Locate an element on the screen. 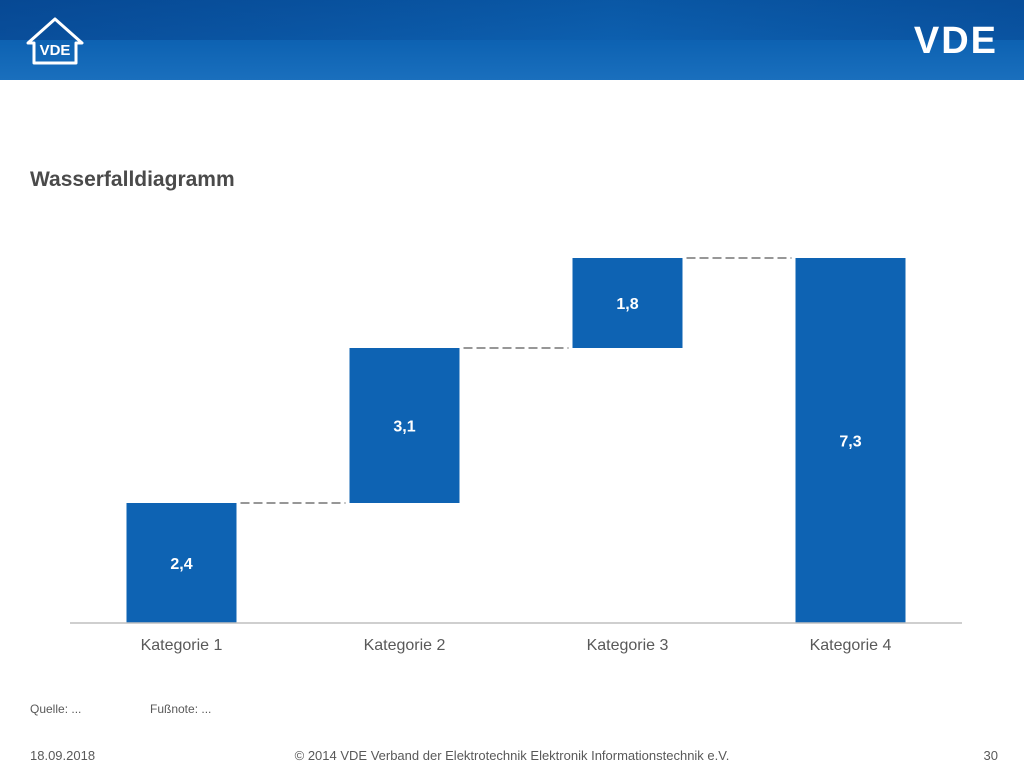 The width and height of the screenshot is (1024, 768). bar-value-label-3: 1,8 is located at coordinates (627, 304).